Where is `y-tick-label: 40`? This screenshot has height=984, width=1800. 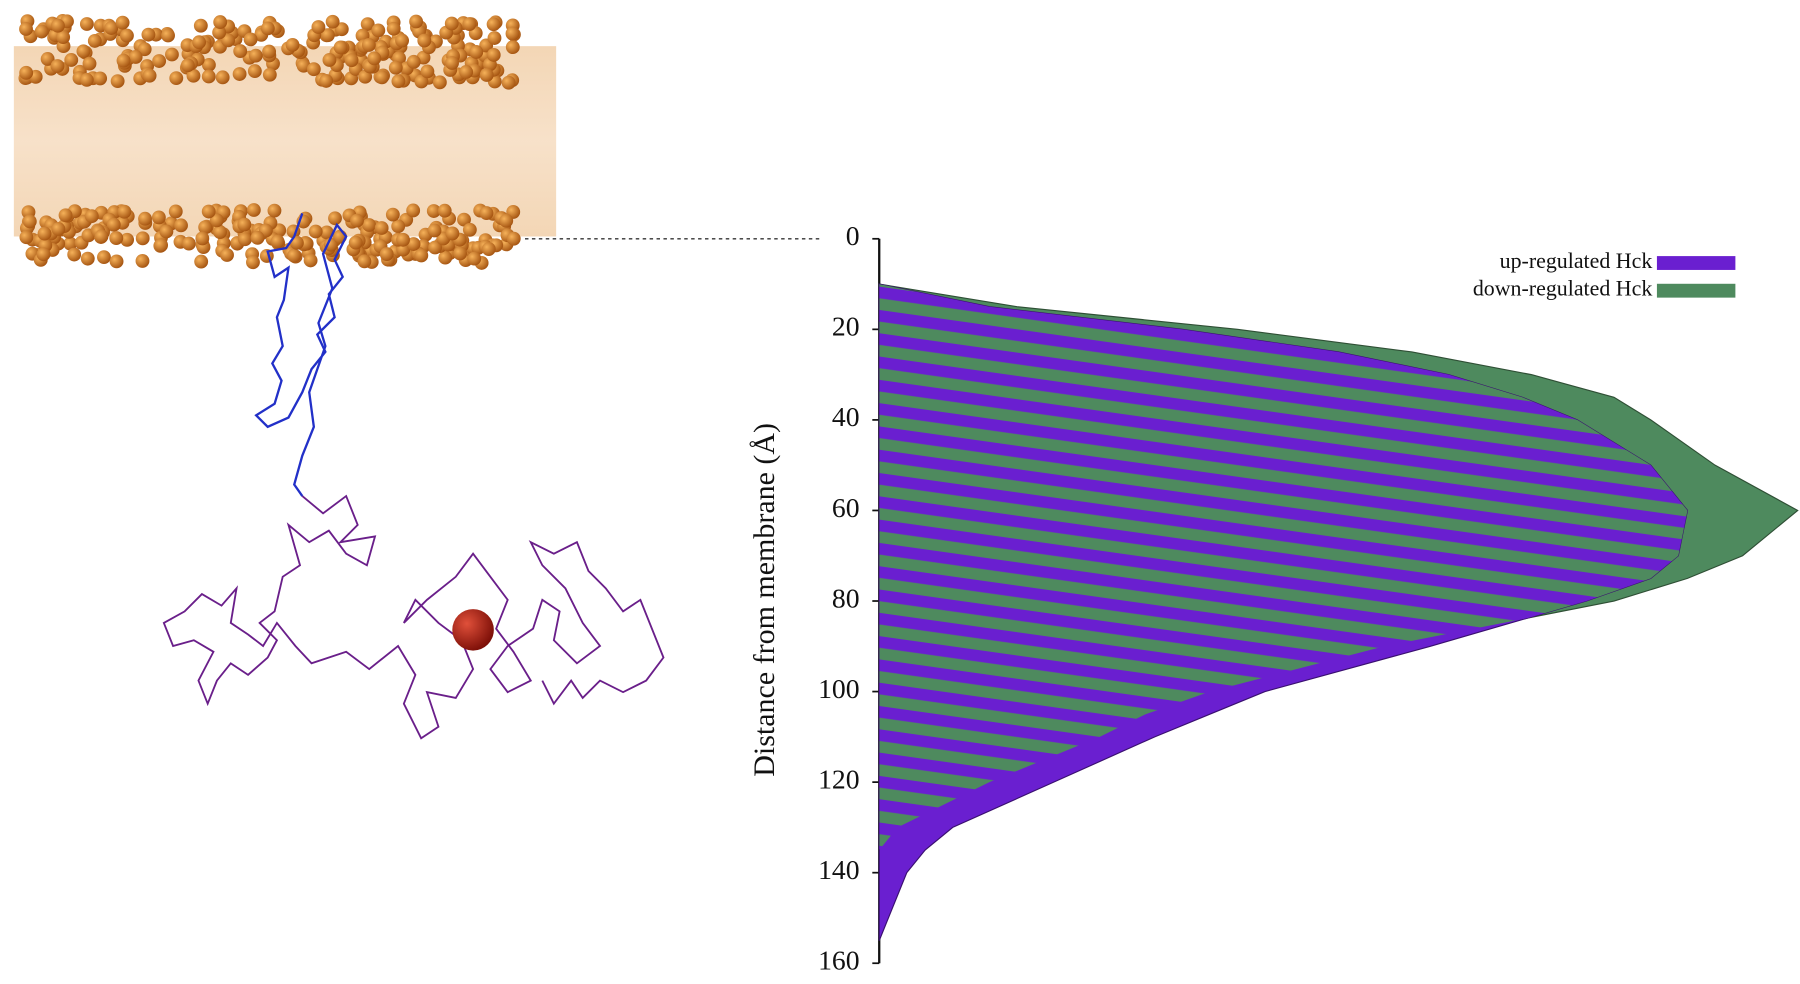 y-tick-label: 40 is located at coordinates (846, 416).